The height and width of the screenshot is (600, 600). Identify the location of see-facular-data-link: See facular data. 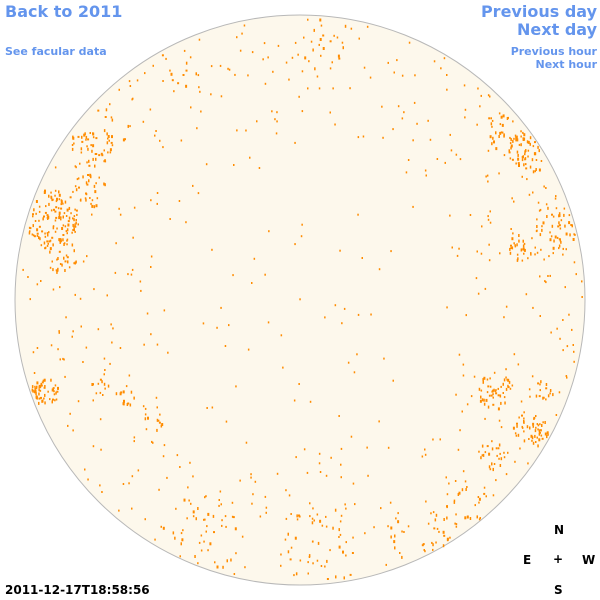
(56, 51).